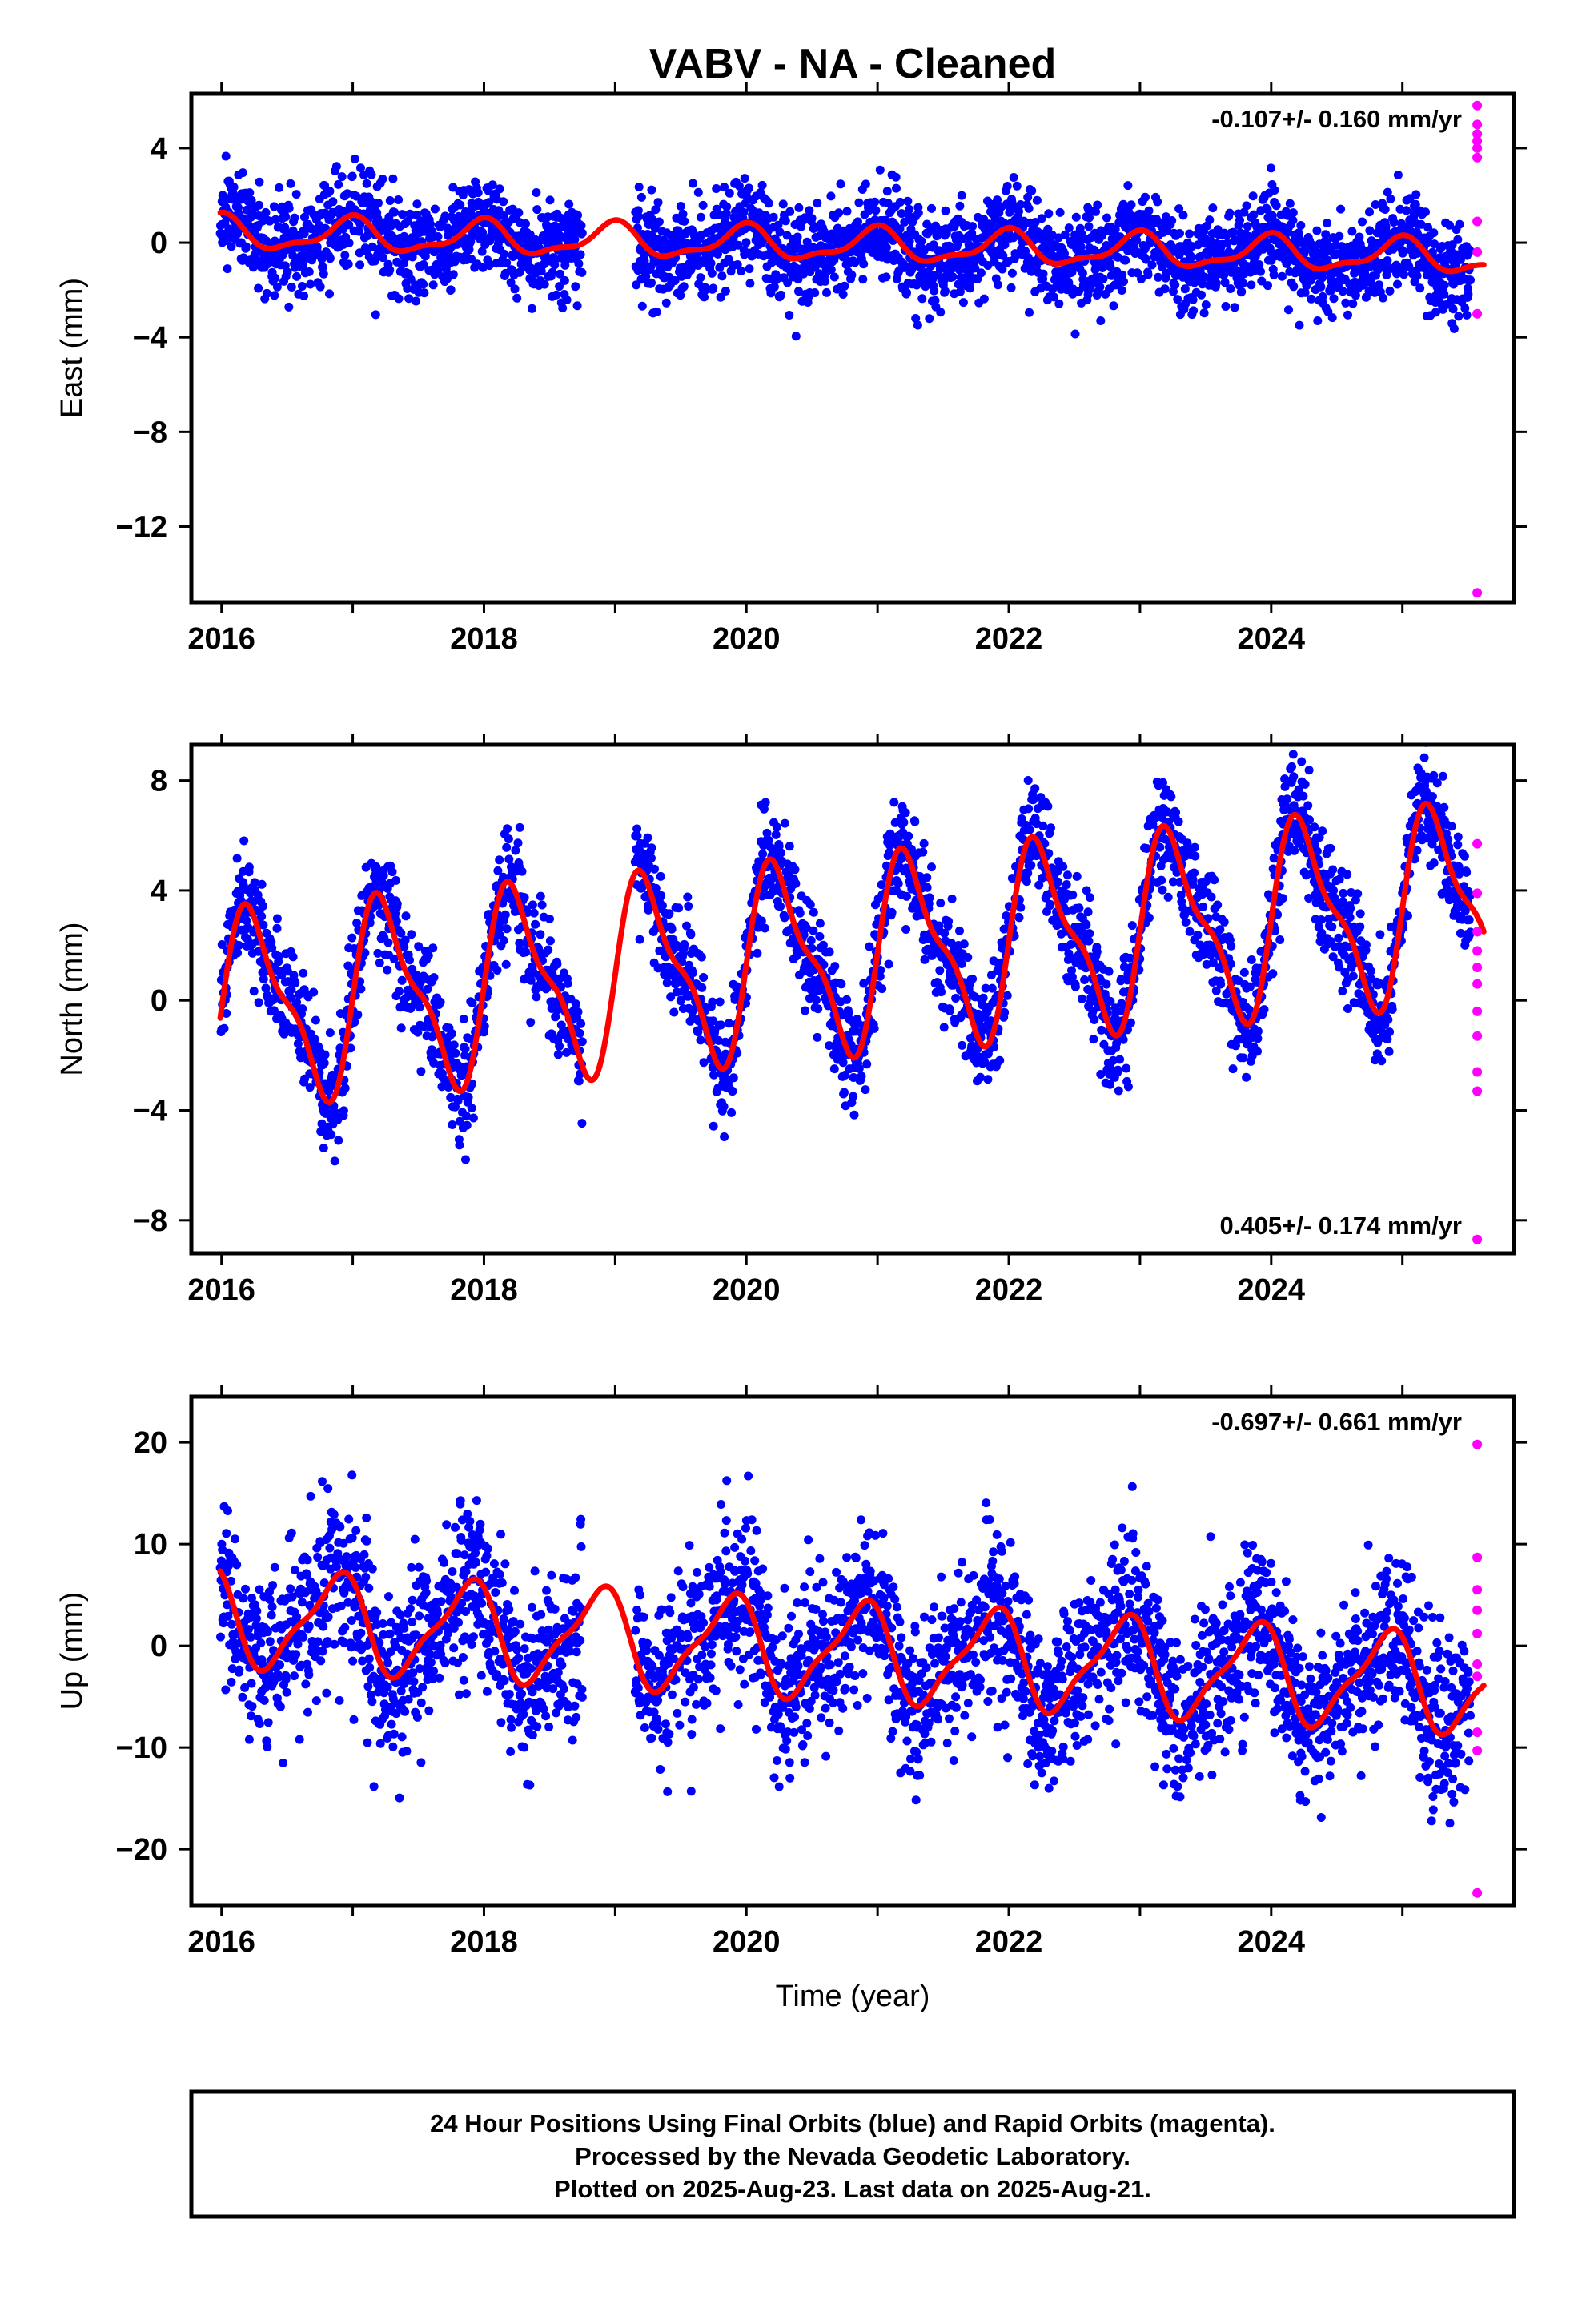  I want to click on east-y-tick-label: 4, so click(159, 149).